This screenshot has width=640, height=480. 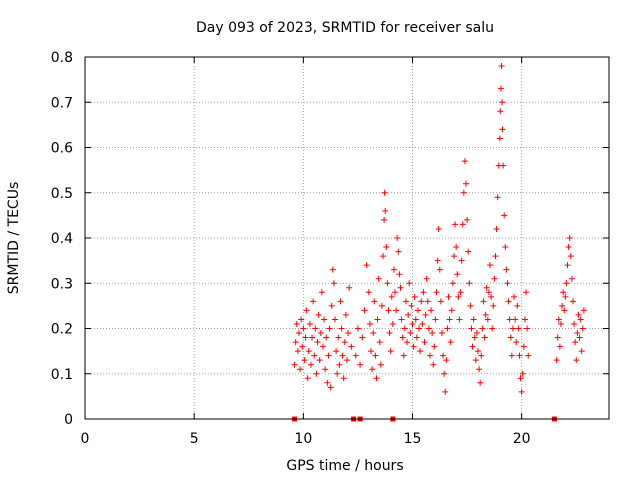 What do you see at coordinates (68, 420) in the screenshot?
I see `y-tick-label: 0` at bounding box center [68, 420].